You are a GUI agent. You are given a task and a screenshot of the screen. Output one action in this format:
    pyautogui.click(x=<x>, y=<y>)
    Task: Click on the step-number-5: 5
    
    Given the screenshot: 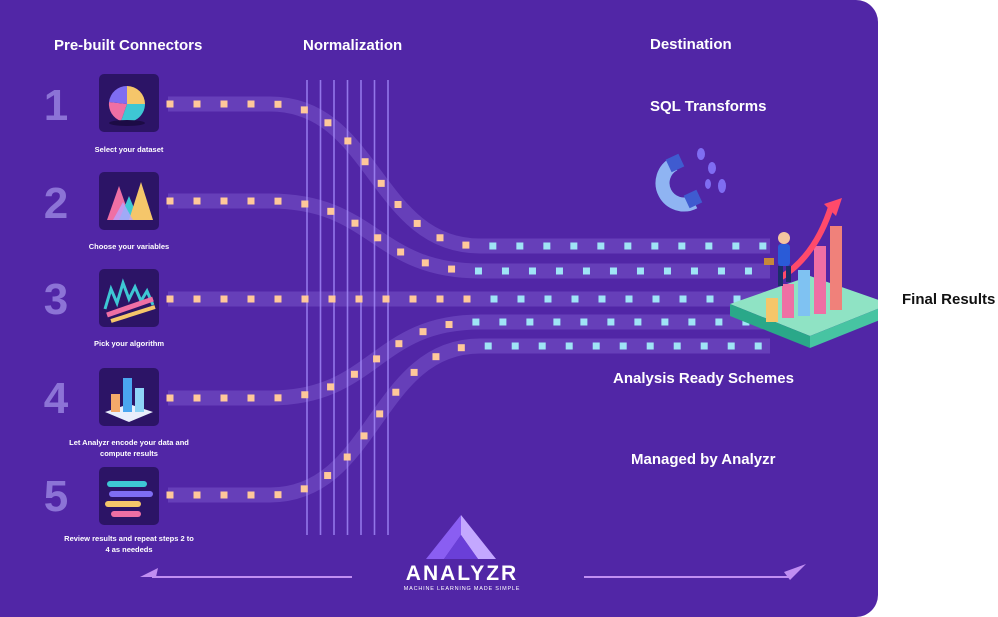 What is the action you would take?
    pyautogui.click(x=56, y=496)
    